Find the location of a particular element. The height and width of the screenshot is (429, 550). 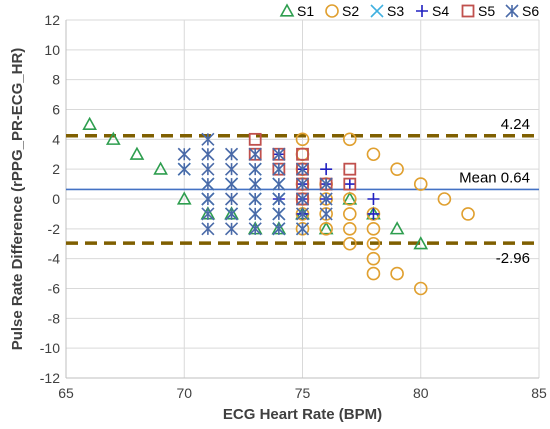

y-tick-label: 10 is located at coordinates (52, 50).